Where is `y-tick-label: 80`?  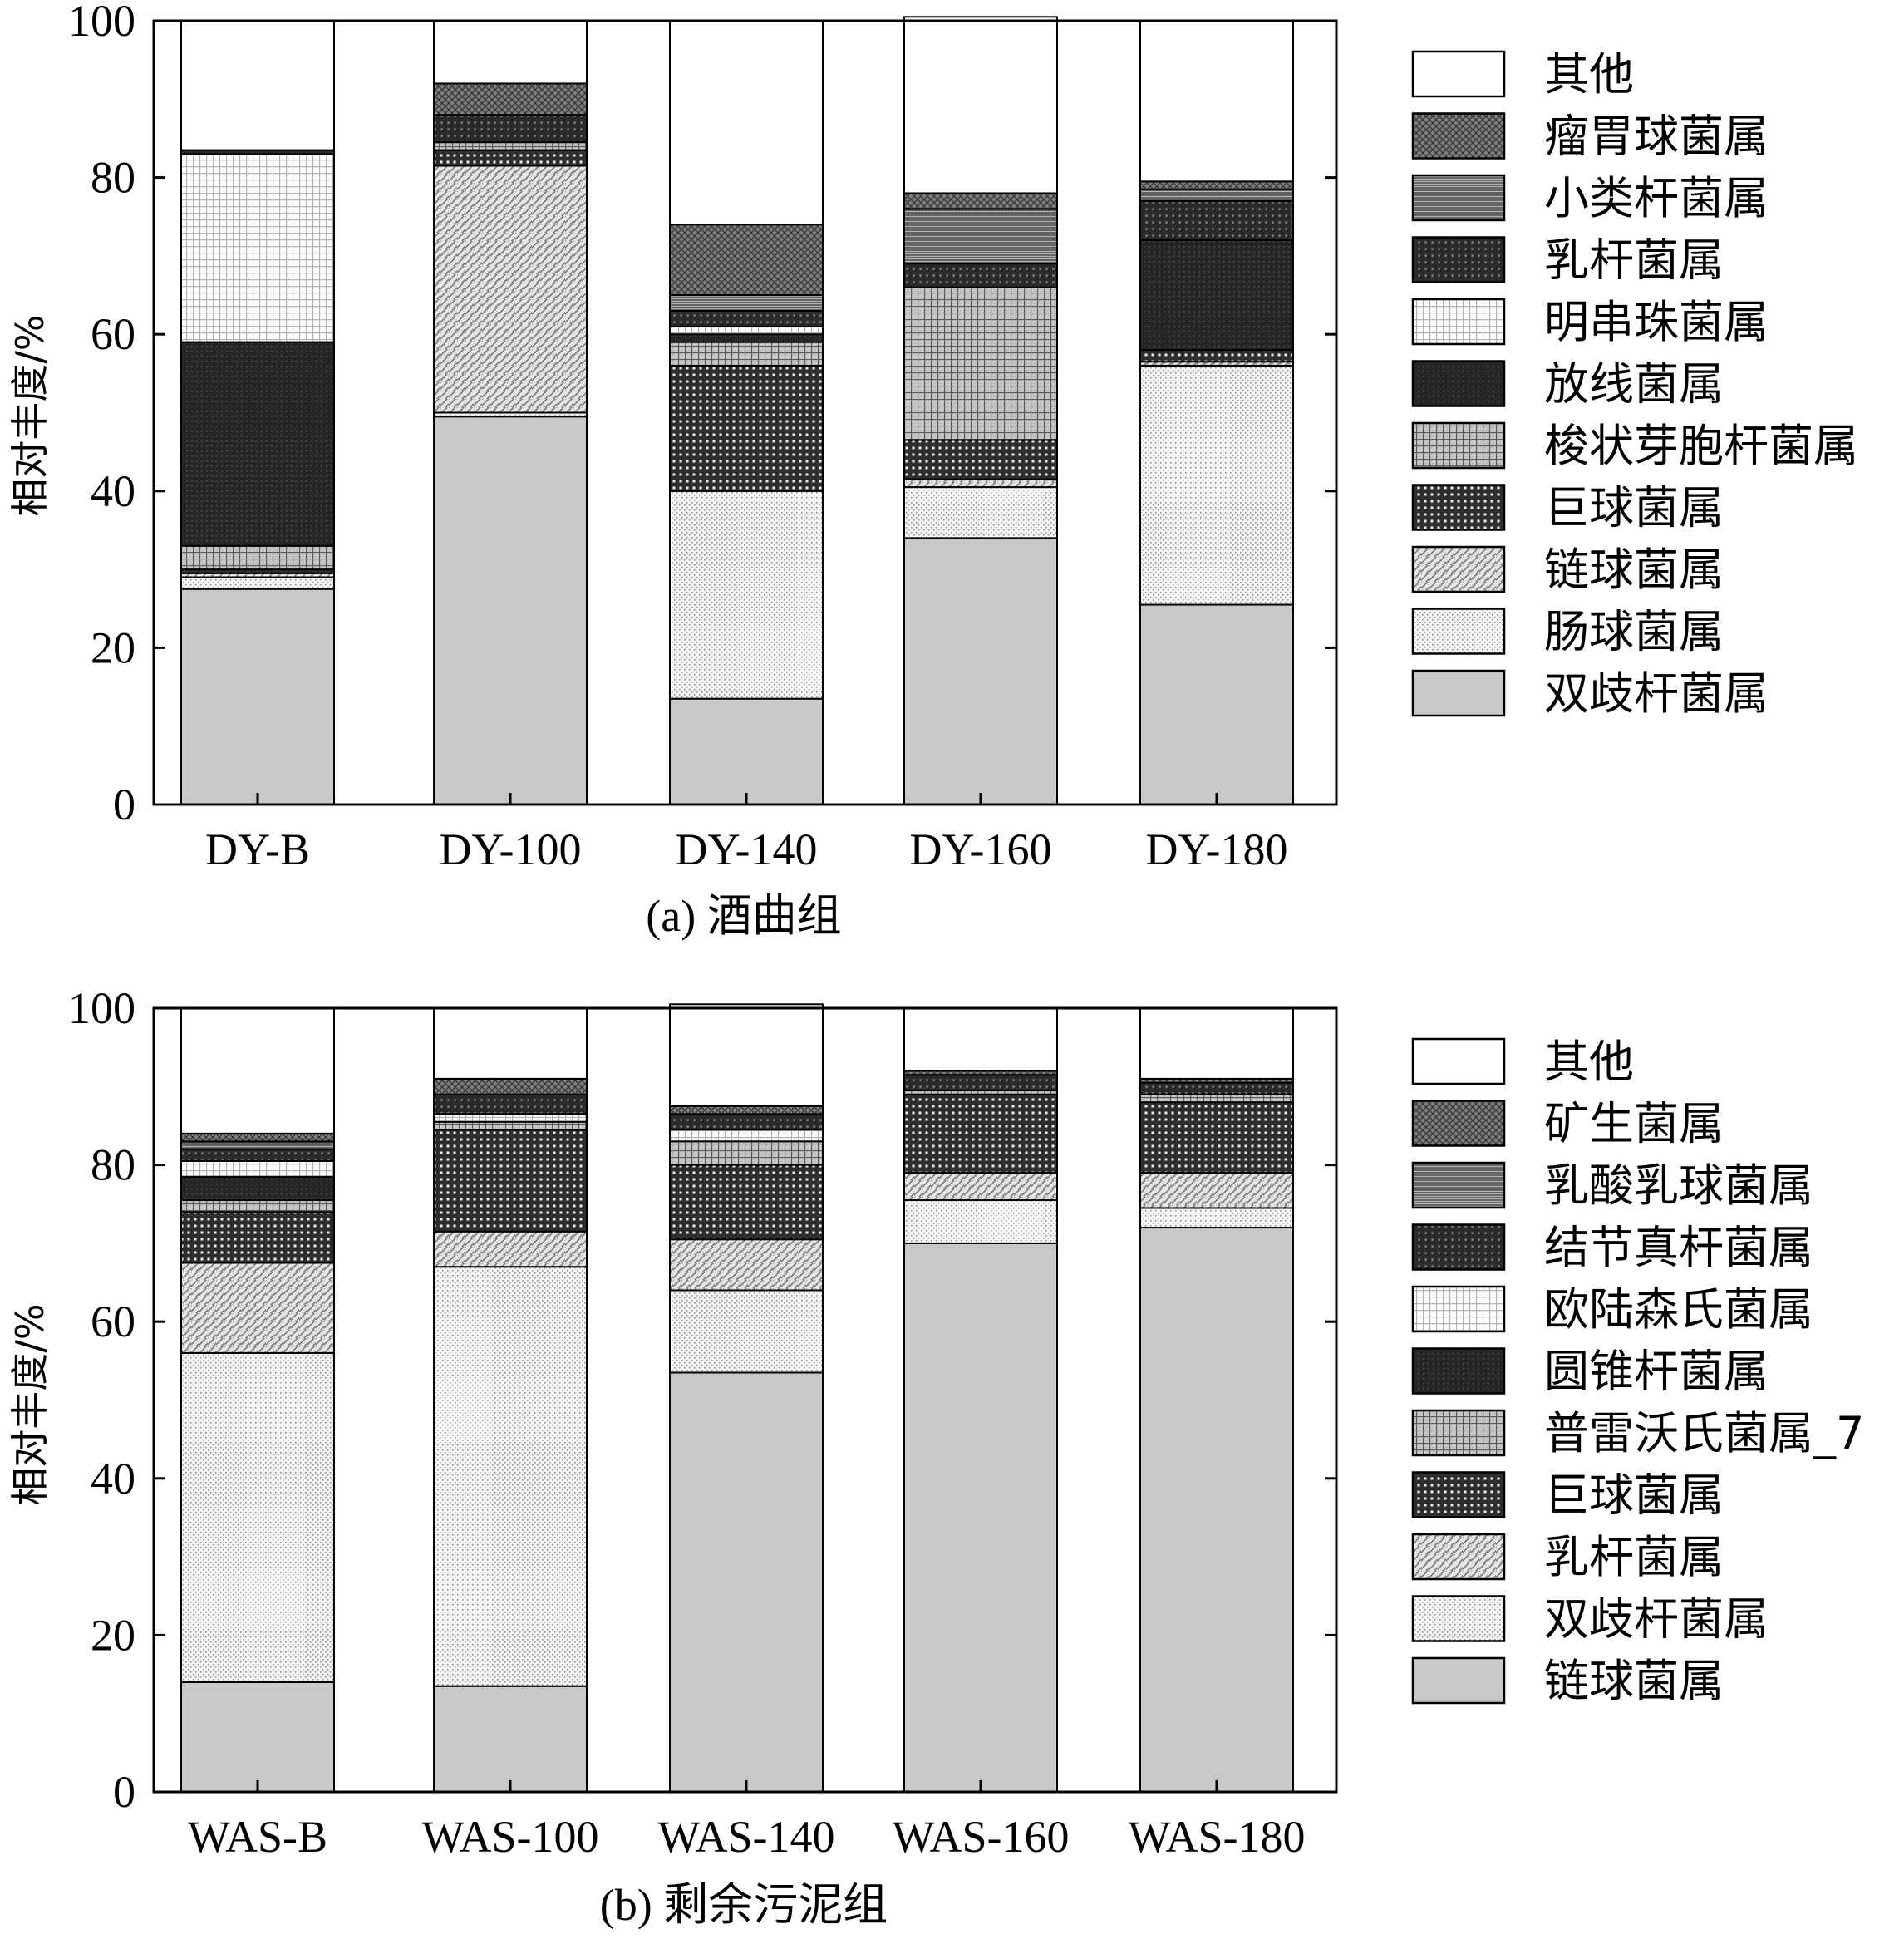 y-tick-label: 80 is located at coordinates (113, 178).